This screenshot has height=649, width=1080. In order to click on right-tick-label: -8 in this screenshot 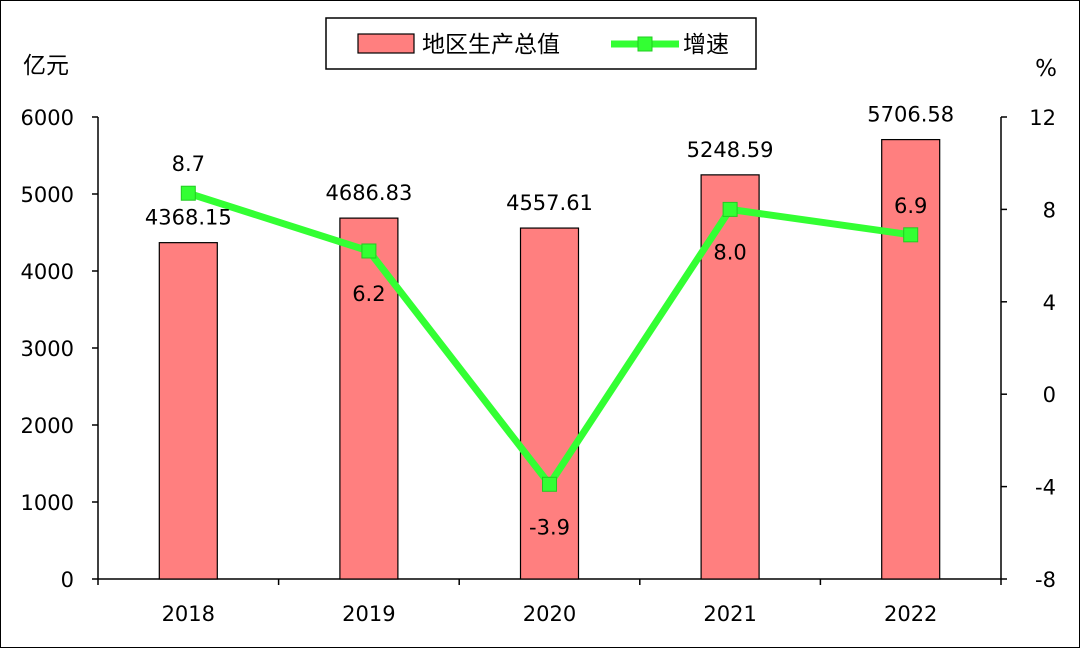, I will do `click(1045, 580)`.